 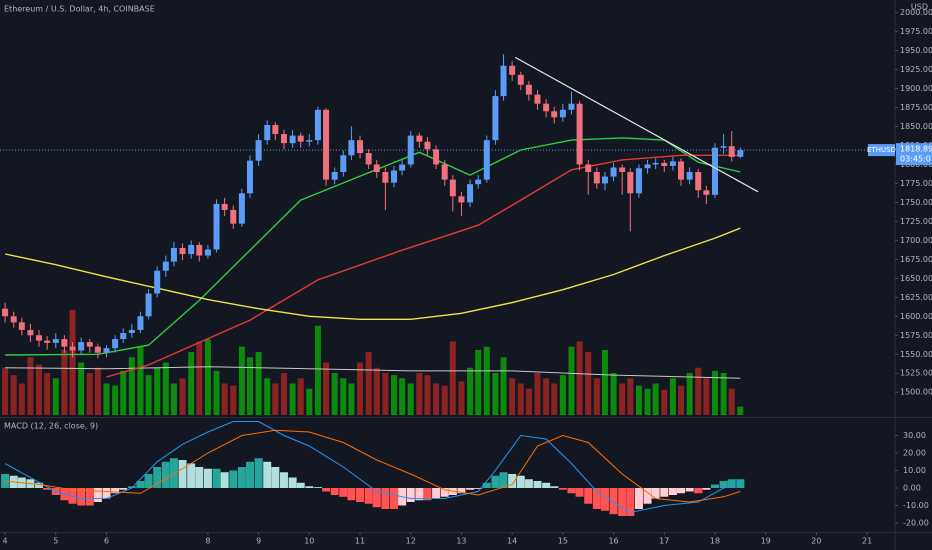 I want to click on x-tick-label: 15, so click(x=563, y=541).